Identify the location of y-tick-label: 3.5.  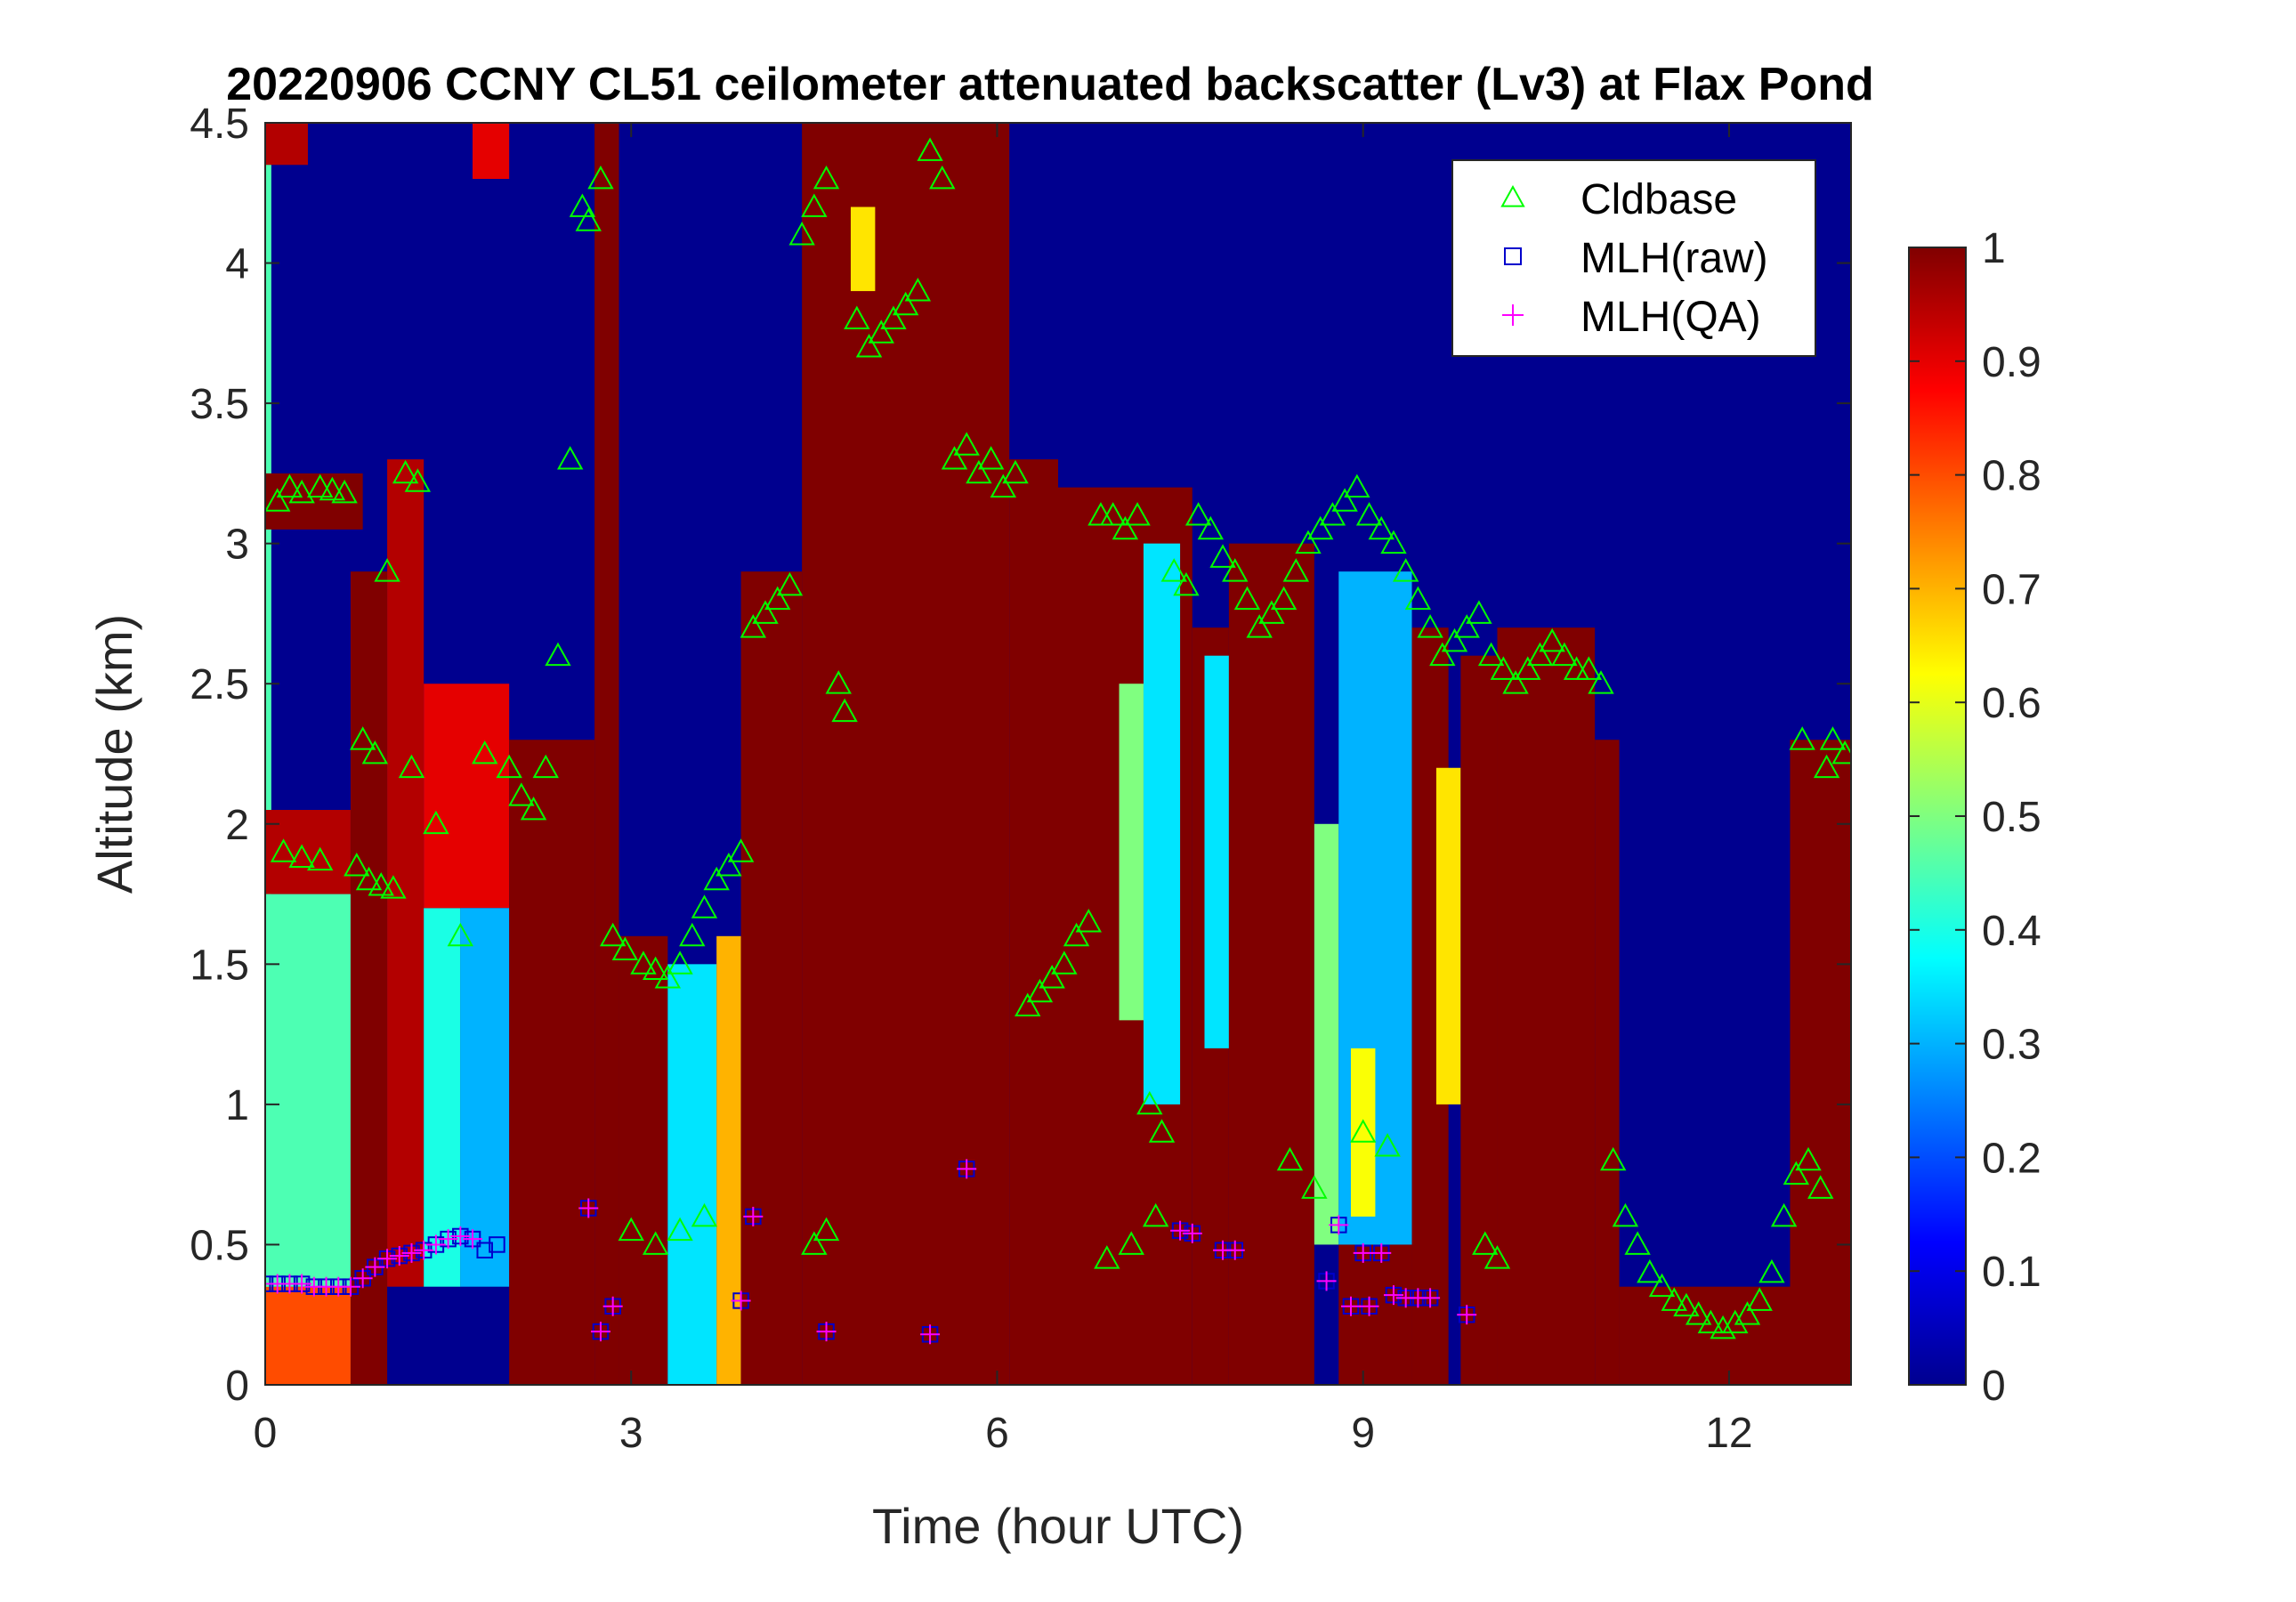
(219, 405).